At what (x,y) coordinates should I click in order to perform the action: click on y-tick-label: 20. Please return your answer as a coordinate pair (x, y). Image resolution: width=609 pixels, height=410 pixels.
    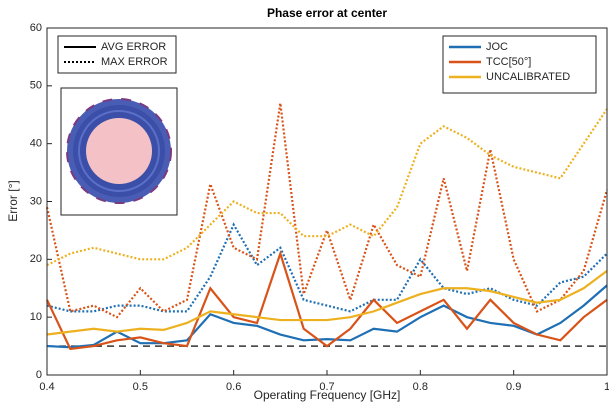
    Looking at the image, I should click on (36, 259).